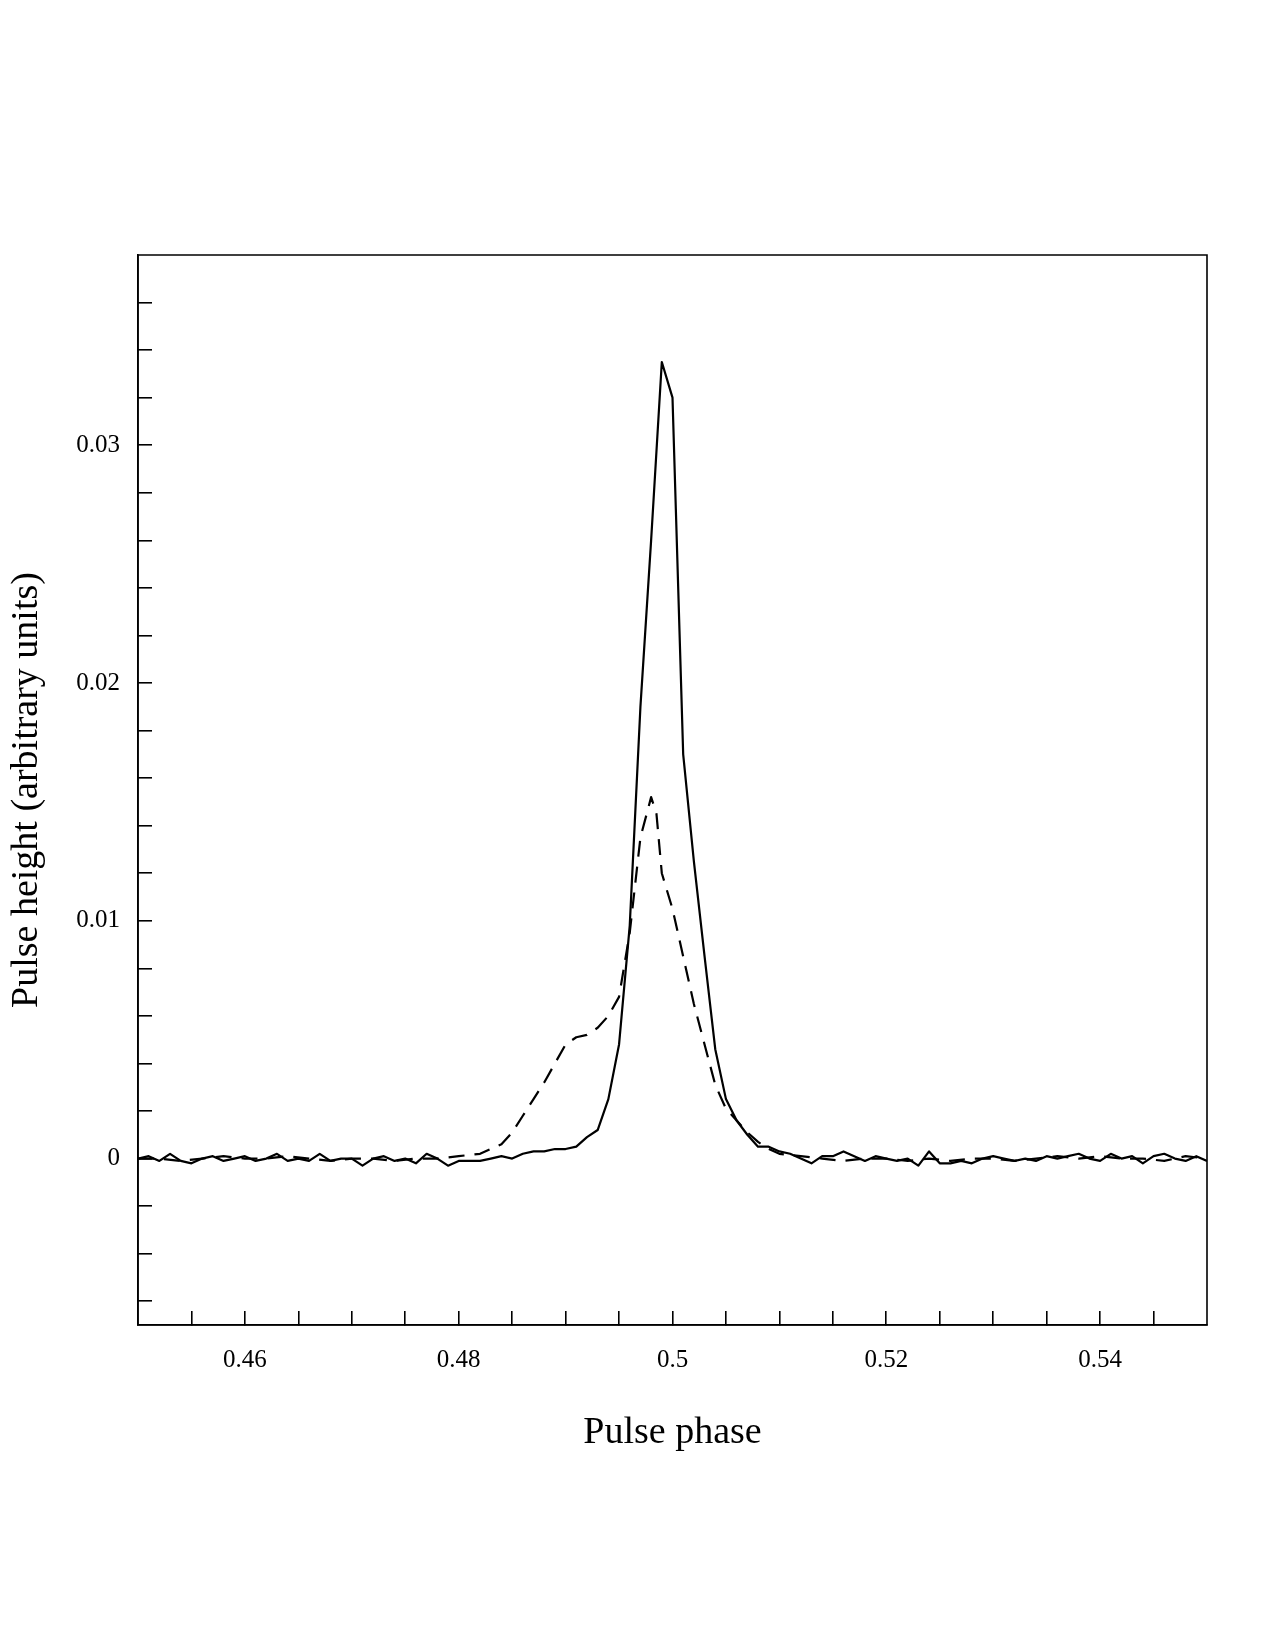  Describe the element at coordinates (1100, 1358) in the screenshot. I see `x-tick-label: 0.54` at that location.